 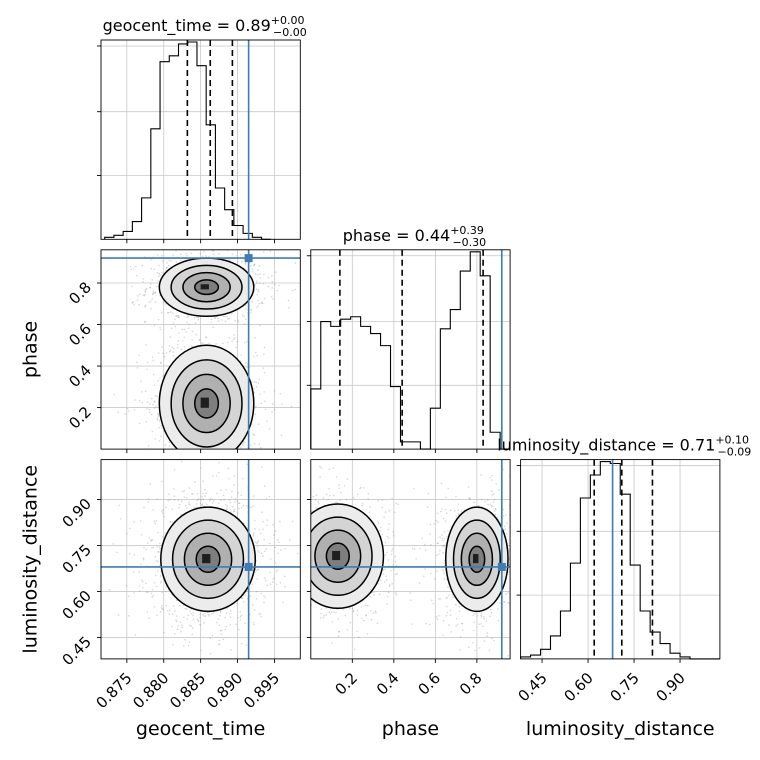 I want to click on y-tick-label: 0.6, so click(x=80, y=335).